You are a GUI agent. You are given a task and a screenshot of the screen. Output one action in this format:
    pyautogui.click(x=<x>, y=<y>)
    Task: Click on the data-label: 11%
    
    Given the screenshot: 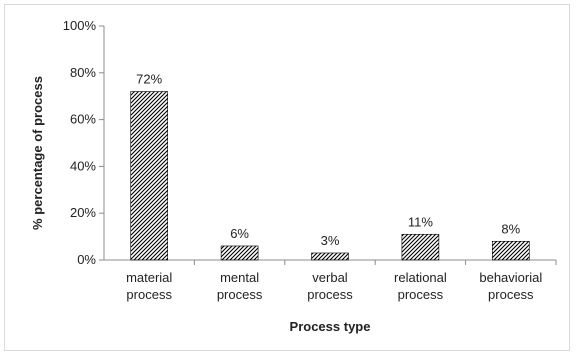 What is the action you would take?
    pyautogui.click(x=420, y=221)
    